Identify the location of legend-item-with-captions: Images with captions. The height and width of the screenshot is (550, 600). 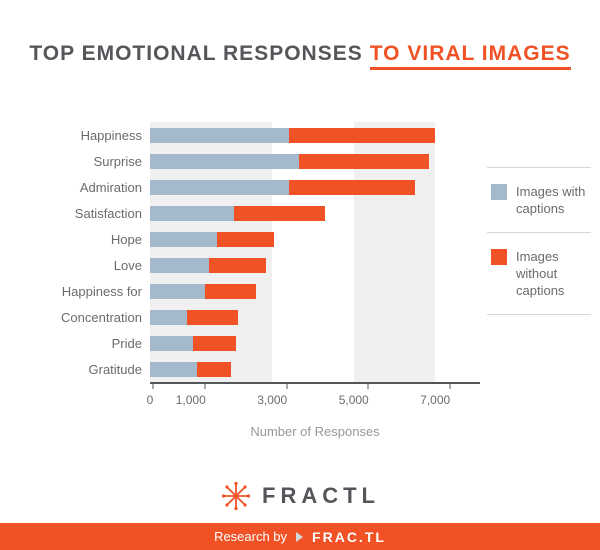
(539, 200).